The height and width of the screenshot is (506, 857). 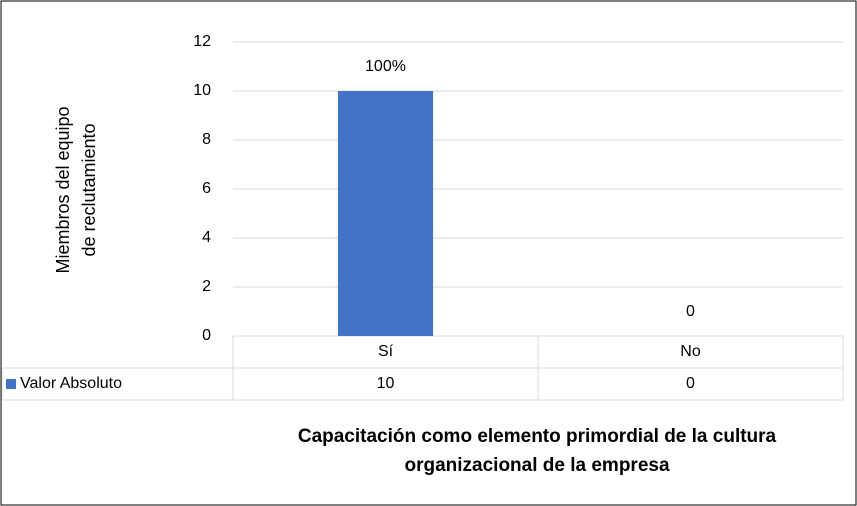 I want to click on y-tick-label: 4, so click(x=206, y=237).